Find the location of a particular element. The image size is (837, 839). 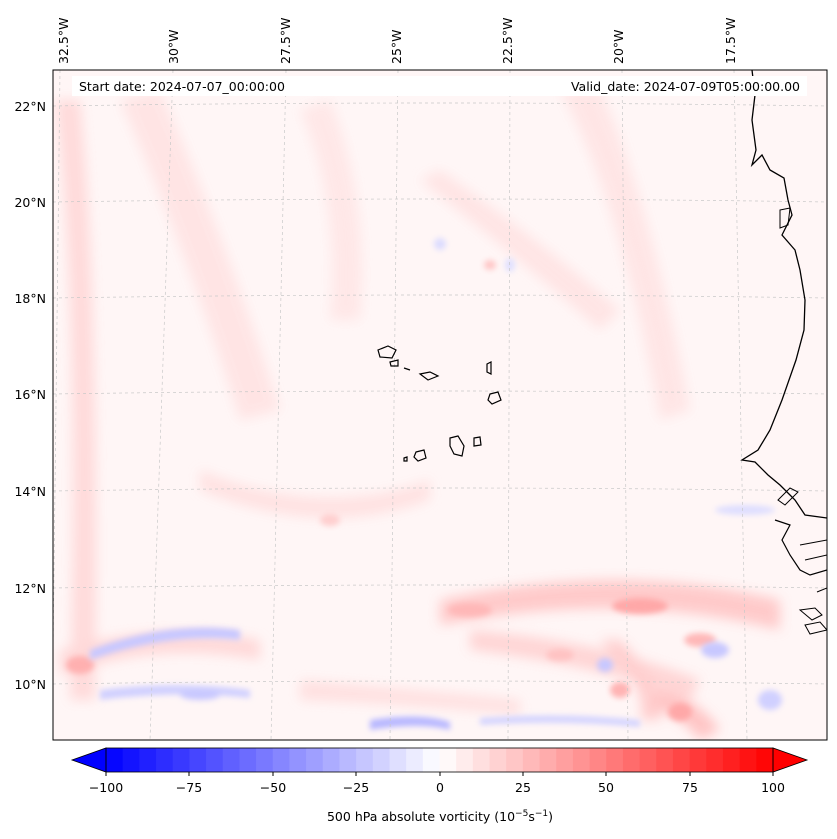

lat-label-16n: 16°N is located at coordinates (30, 394).